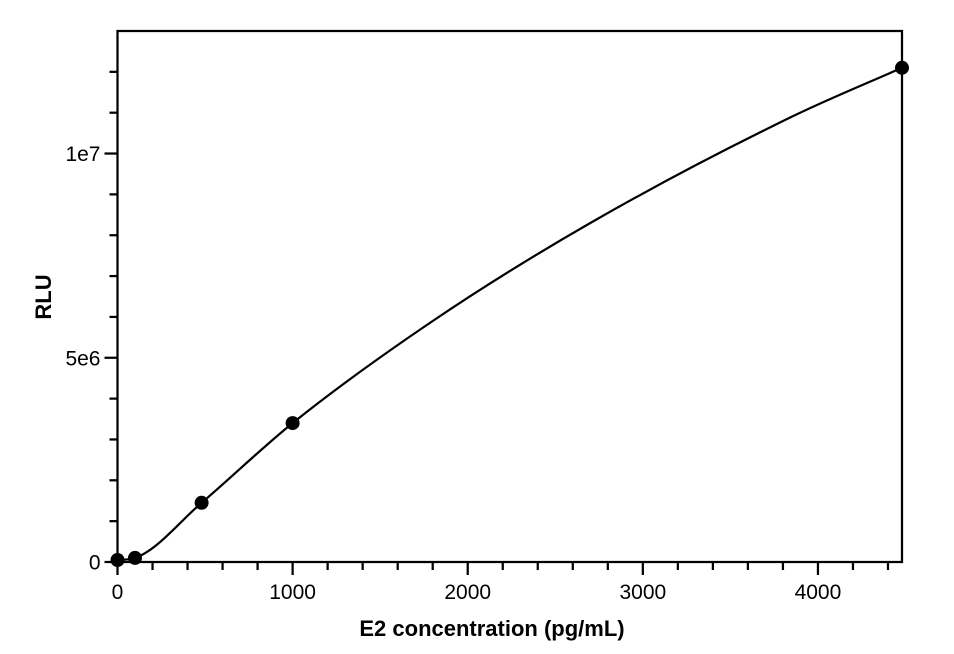 The image size is (954, 654). Describe the element at coordinates (467, 592) in the screenshot. I see `x-axis-tick-label: 2000` at that location.